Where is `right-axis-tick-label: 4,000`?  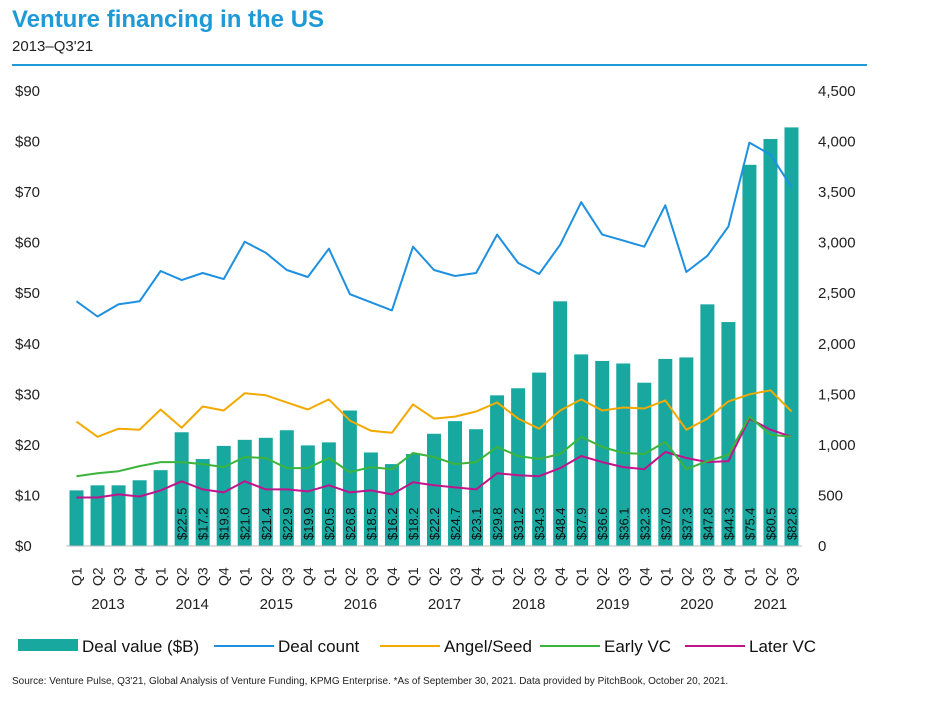
right-axis-tick-label: 4,000 is located at coordinates (837, 142).